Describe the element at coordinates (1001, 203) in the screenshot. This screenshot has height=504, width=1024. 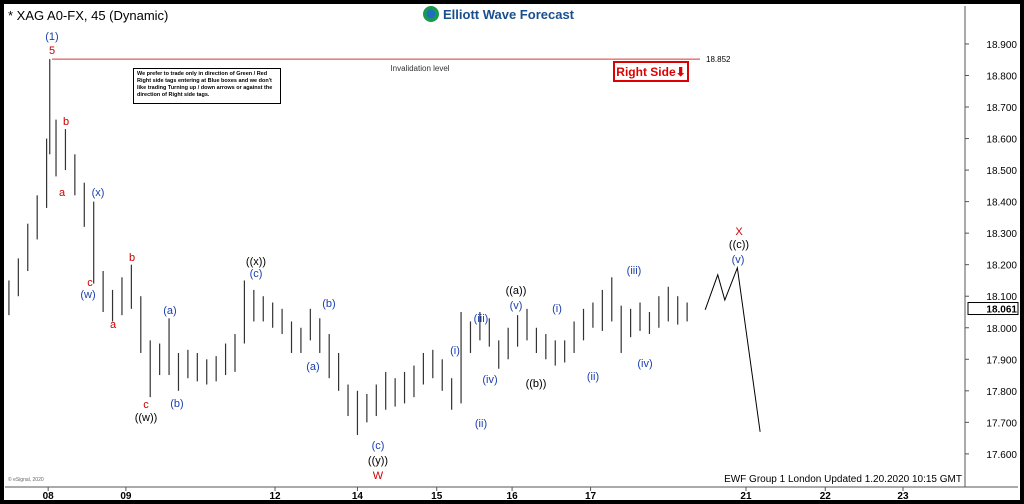
I see `y-tick-label: 18.400` at that location.